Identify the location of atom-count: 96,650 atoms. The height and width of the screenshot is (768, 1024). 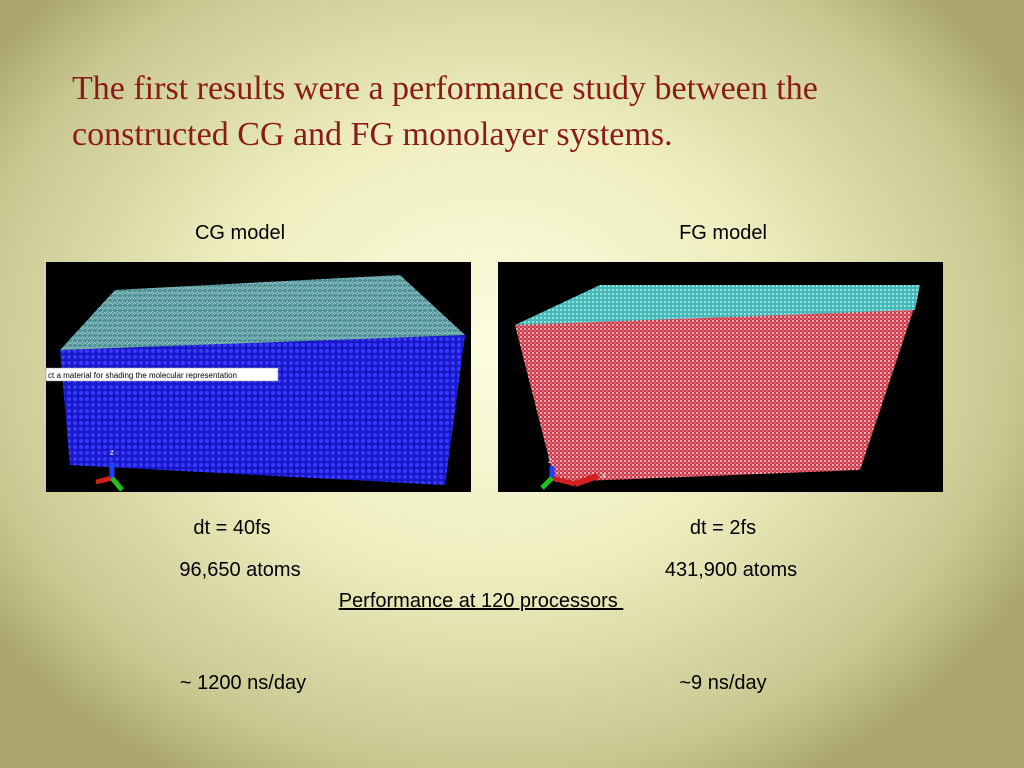
(240, 570).